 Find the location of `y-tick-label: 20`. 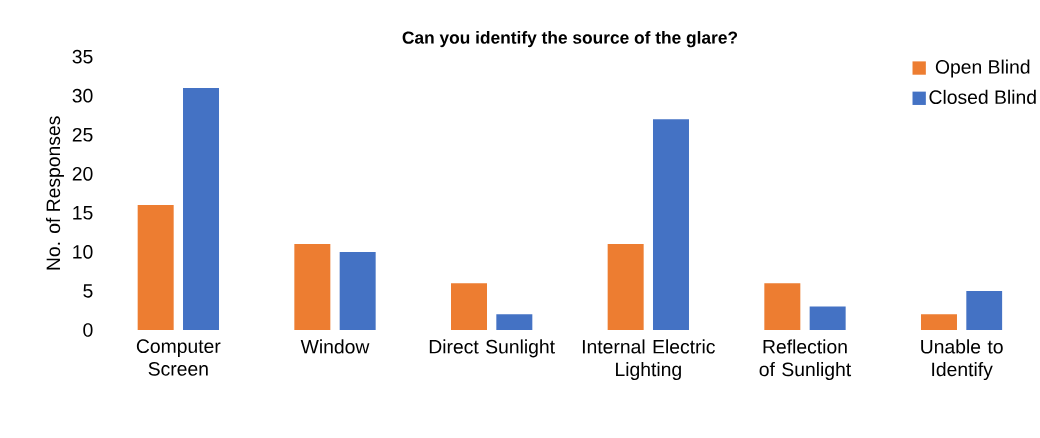

y-tick-label: 20 is located at coordinates (82, 173).